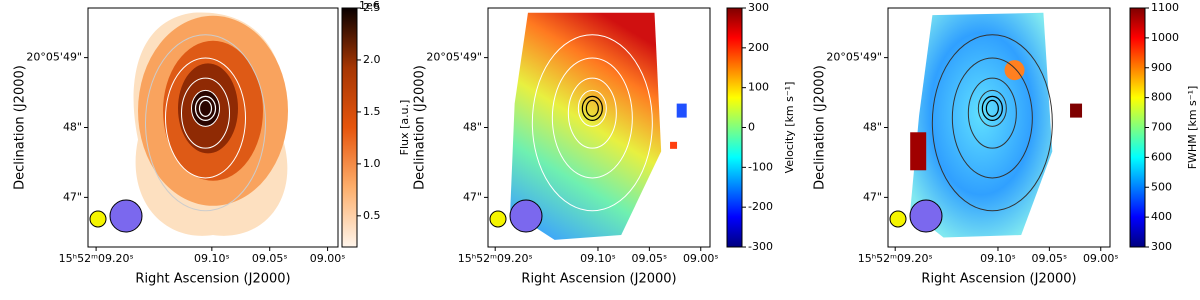 This screenshot has height=300, width=1200. Describe the element at coordinates (372, 59) in the screenshot. I see `colorbar-tick-label: 2.0` at that location.